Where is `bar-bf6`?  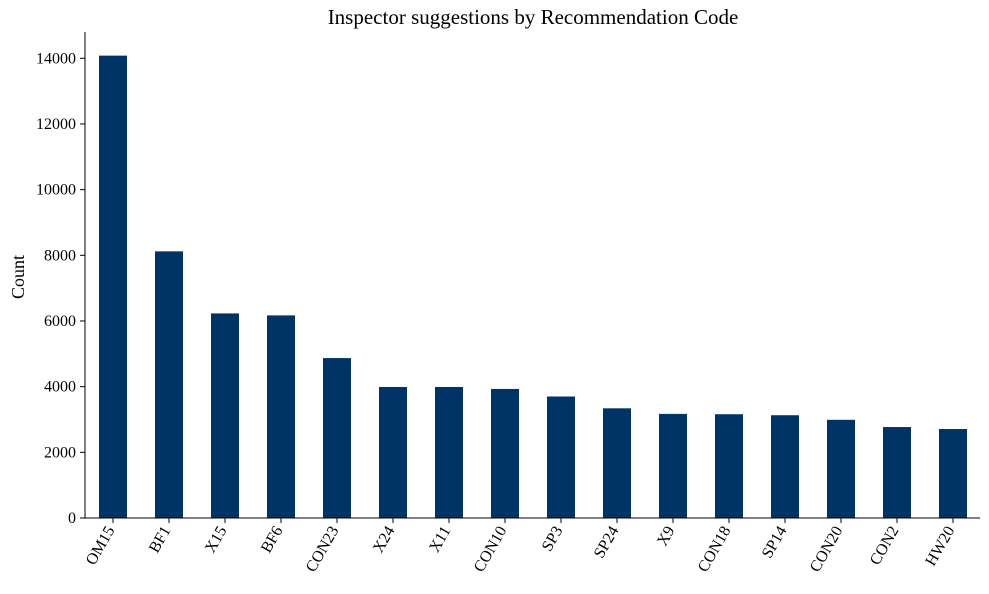
bar-bf6 is located at coordinates (281, 416).